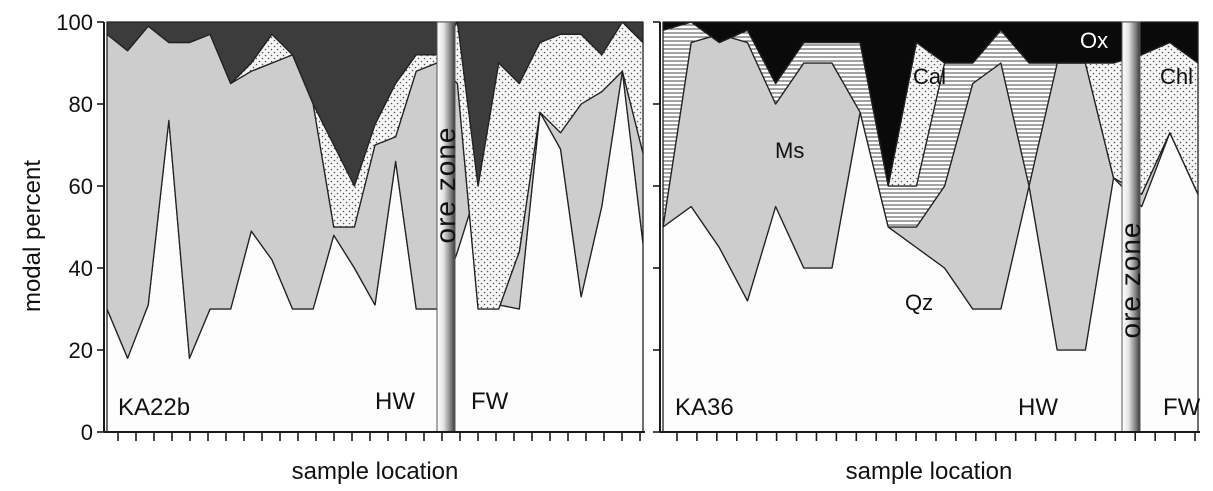  Describe the element at coordinates (1182, 407) in the screenshot. I see `fw-label-ka36: FW` at that location.